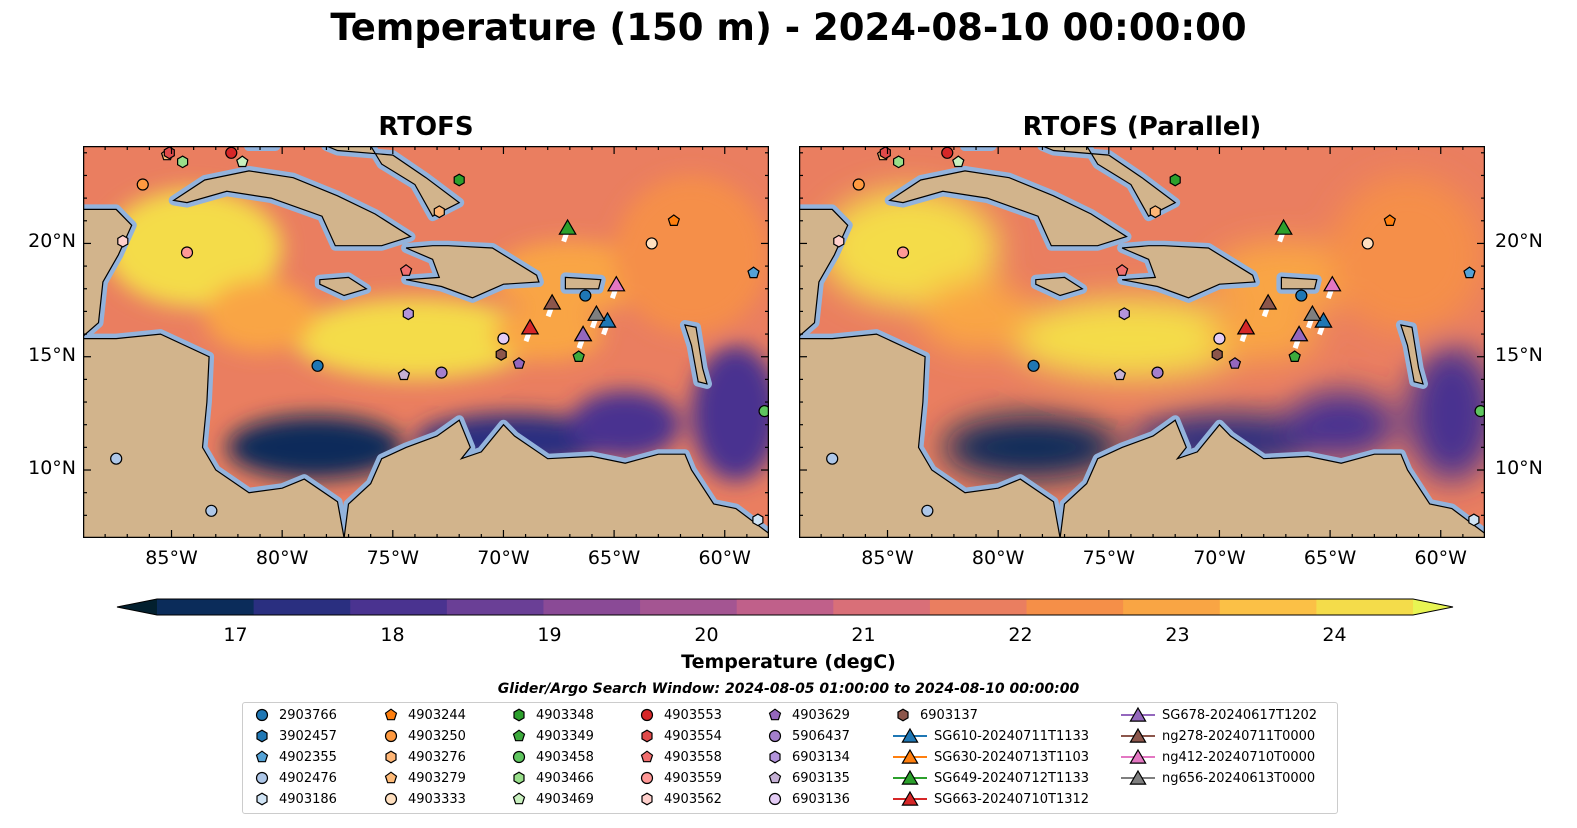  I want to click on legend-item: ng656-20240613T0000, so click(1217, 778).